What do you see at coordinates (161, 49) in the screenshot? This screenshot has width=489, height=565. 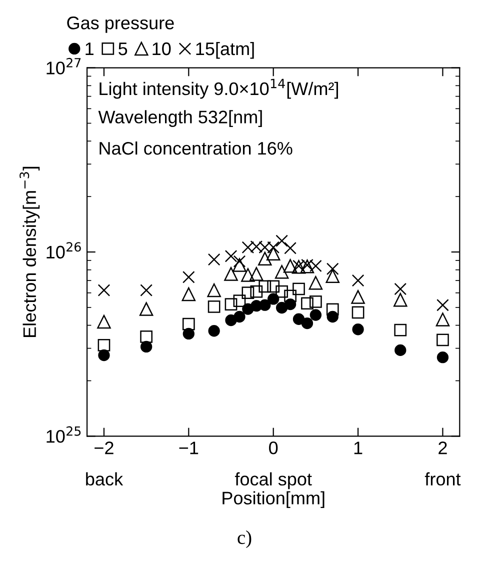 I see `legend-label: 10` at bounding box center [161, 49].